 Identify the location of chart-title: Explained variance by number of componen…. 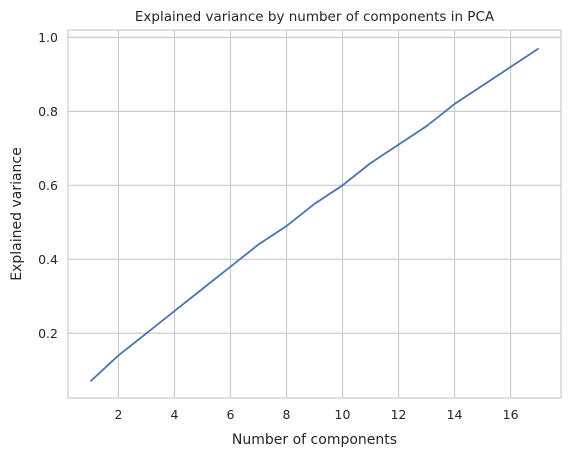
(315, 17).